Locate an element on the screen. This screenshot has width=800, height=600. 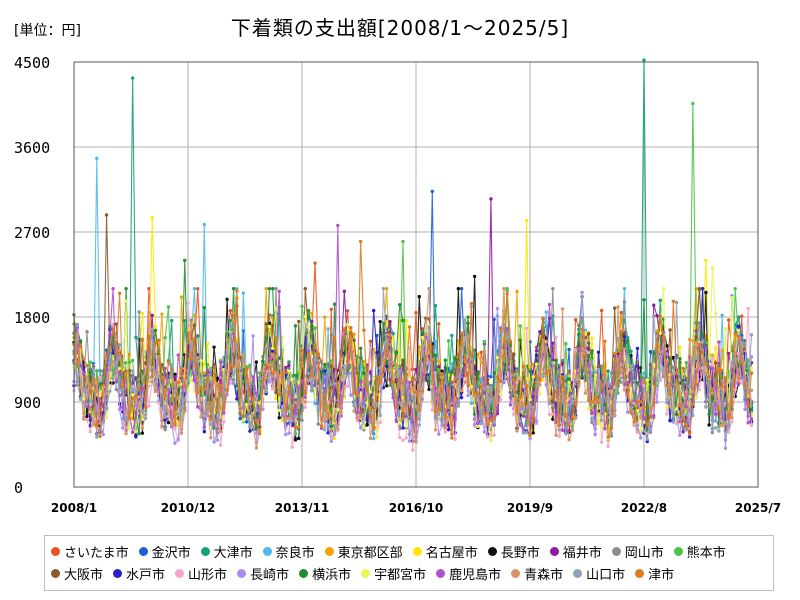
y-tick-label: 2700 is located at coordinates (32, 233).